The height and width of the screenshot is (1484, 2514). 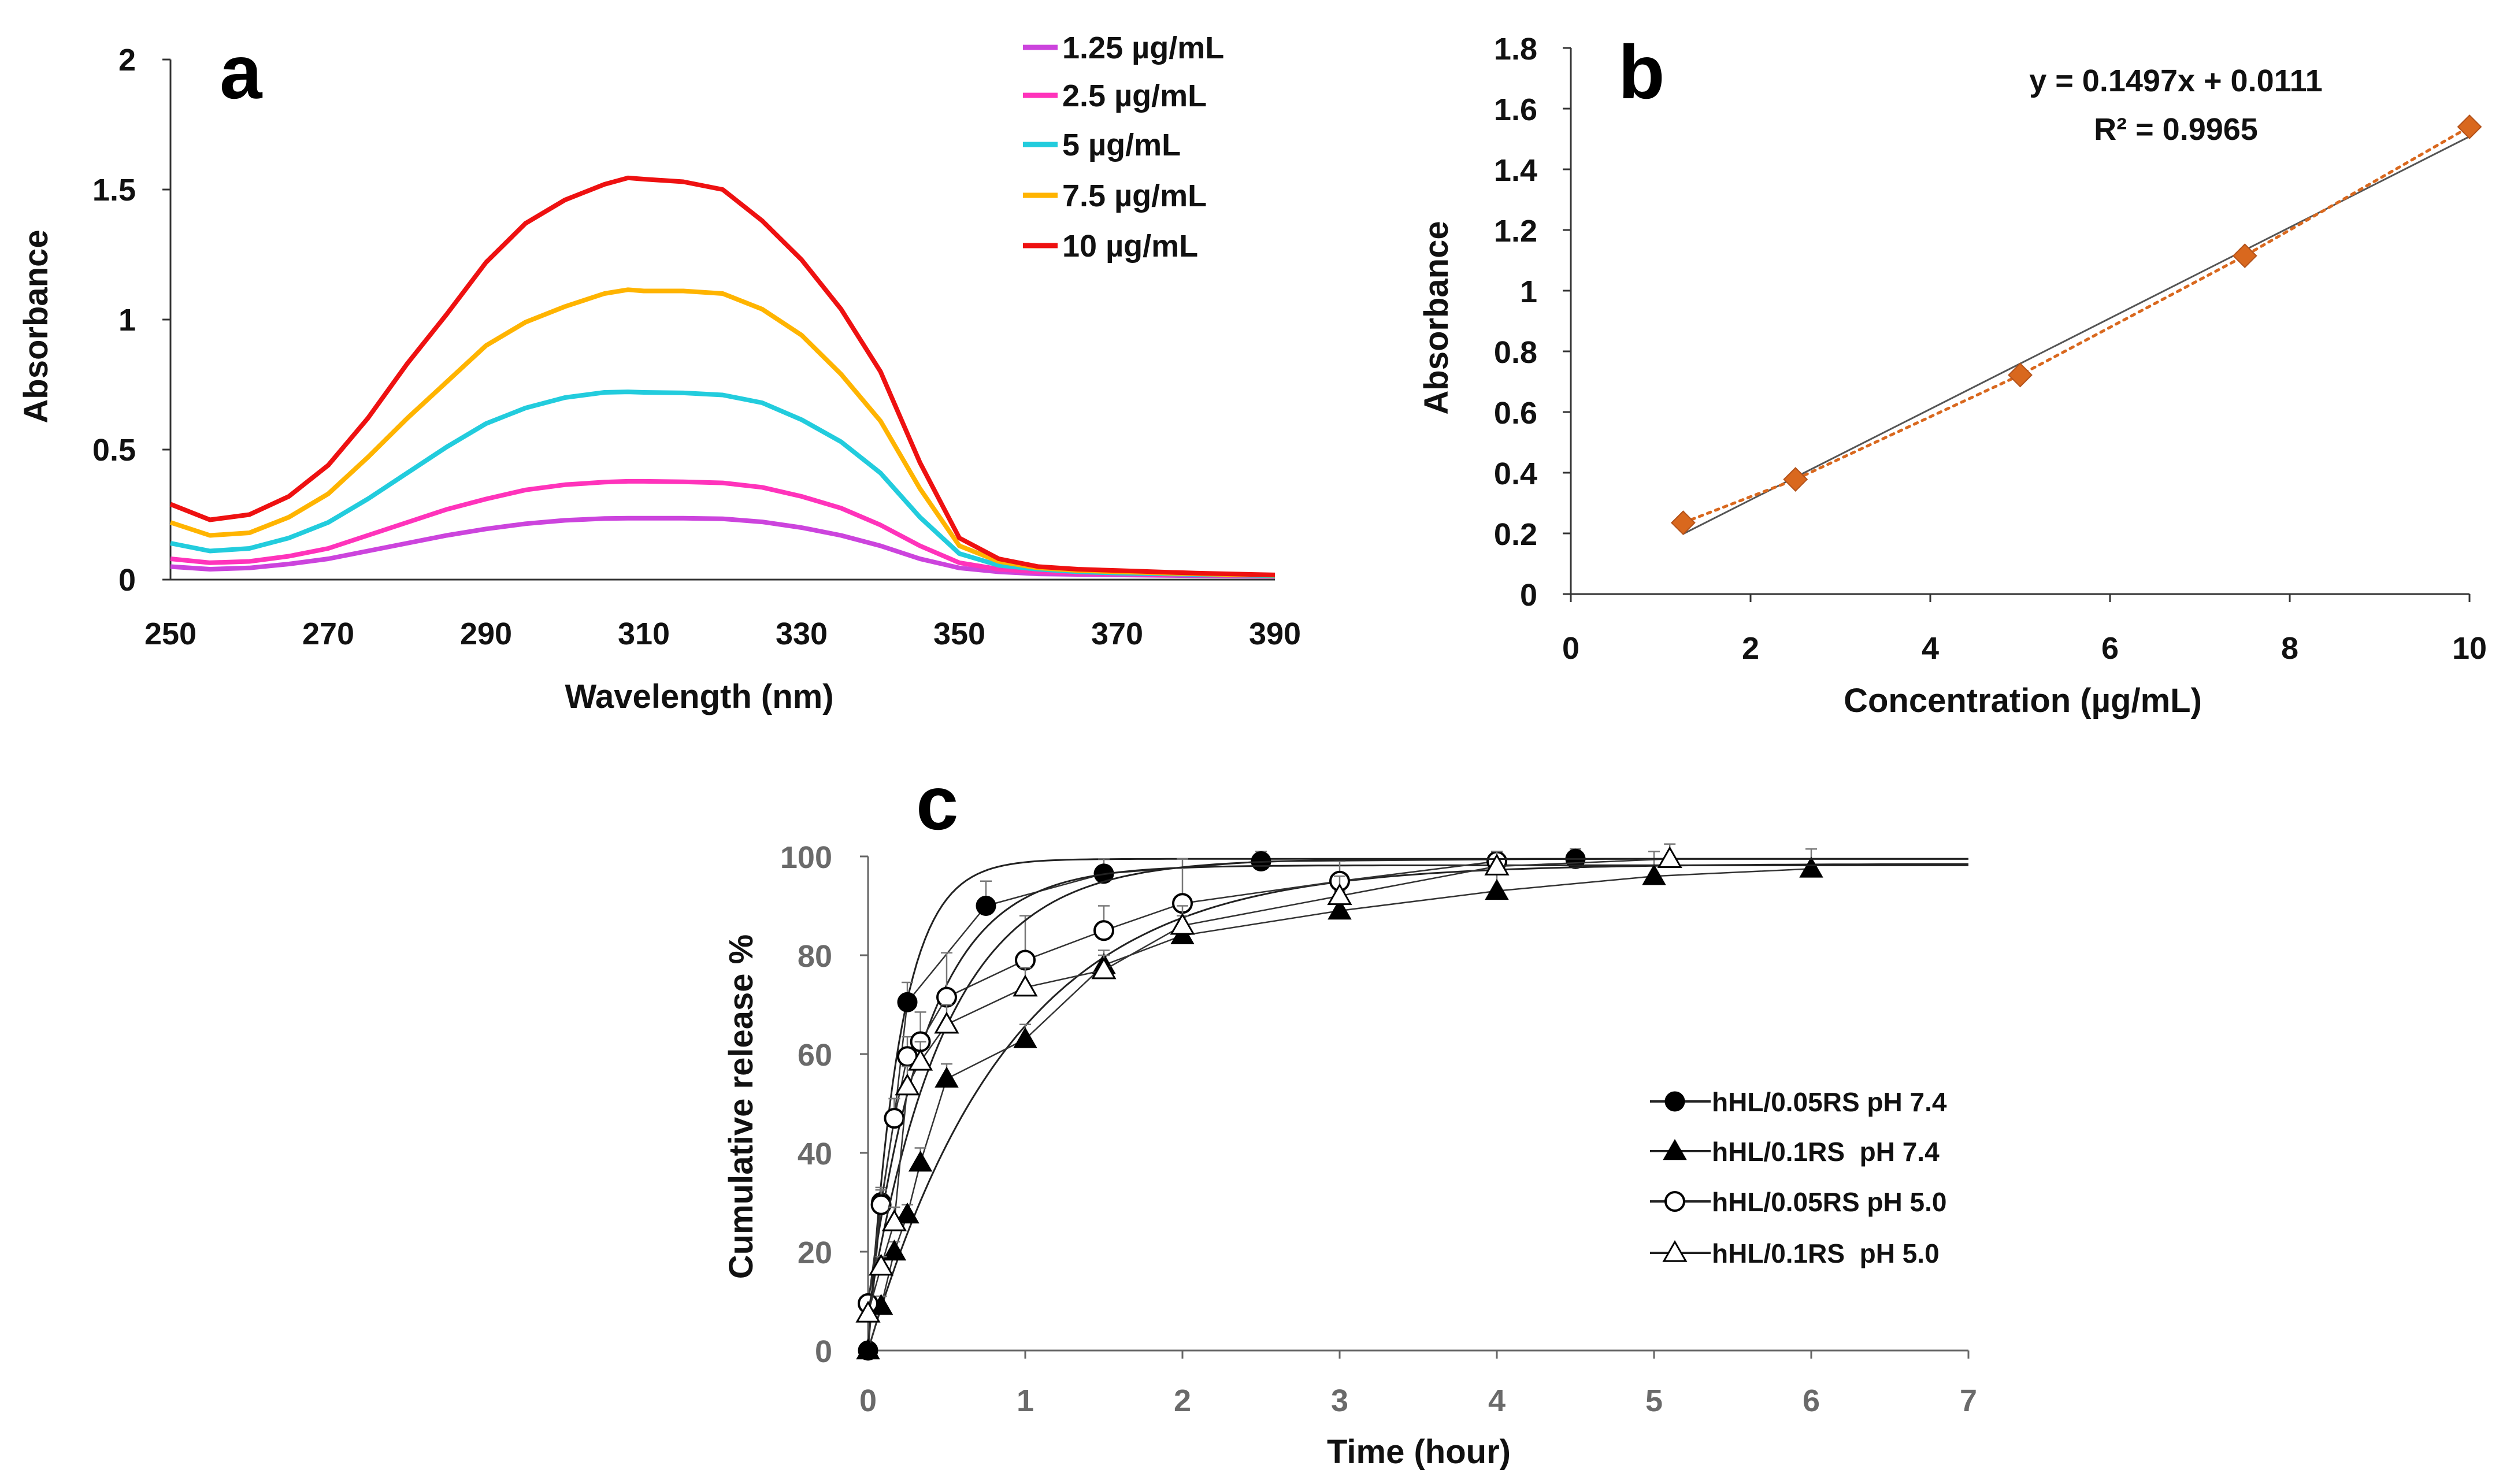 What do you see at coordinates (1515, 231) in the screenshot?
I see `panel-b-y-tick: 1.2` at bounding box center [1515, 231].